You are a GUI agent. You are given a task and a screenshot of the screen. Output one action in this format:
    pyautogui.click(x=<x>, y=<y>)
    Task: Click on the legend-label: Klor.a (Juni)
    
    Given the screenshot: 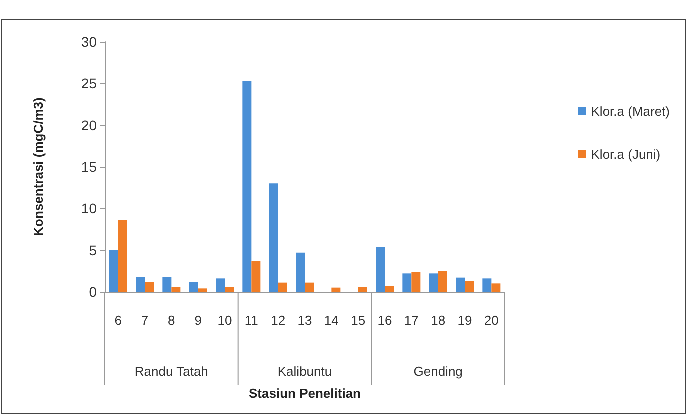 What is the action you would take?
    pyautogui.click(x=626, y=154)
    